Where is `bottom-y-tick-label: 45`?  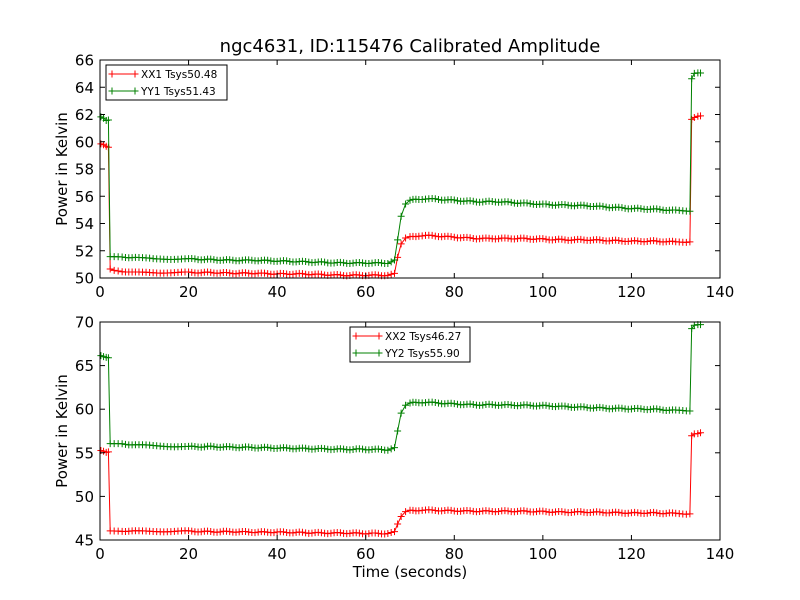 bottom-y-tick-label: 45 is located at coordinates (84, 541).